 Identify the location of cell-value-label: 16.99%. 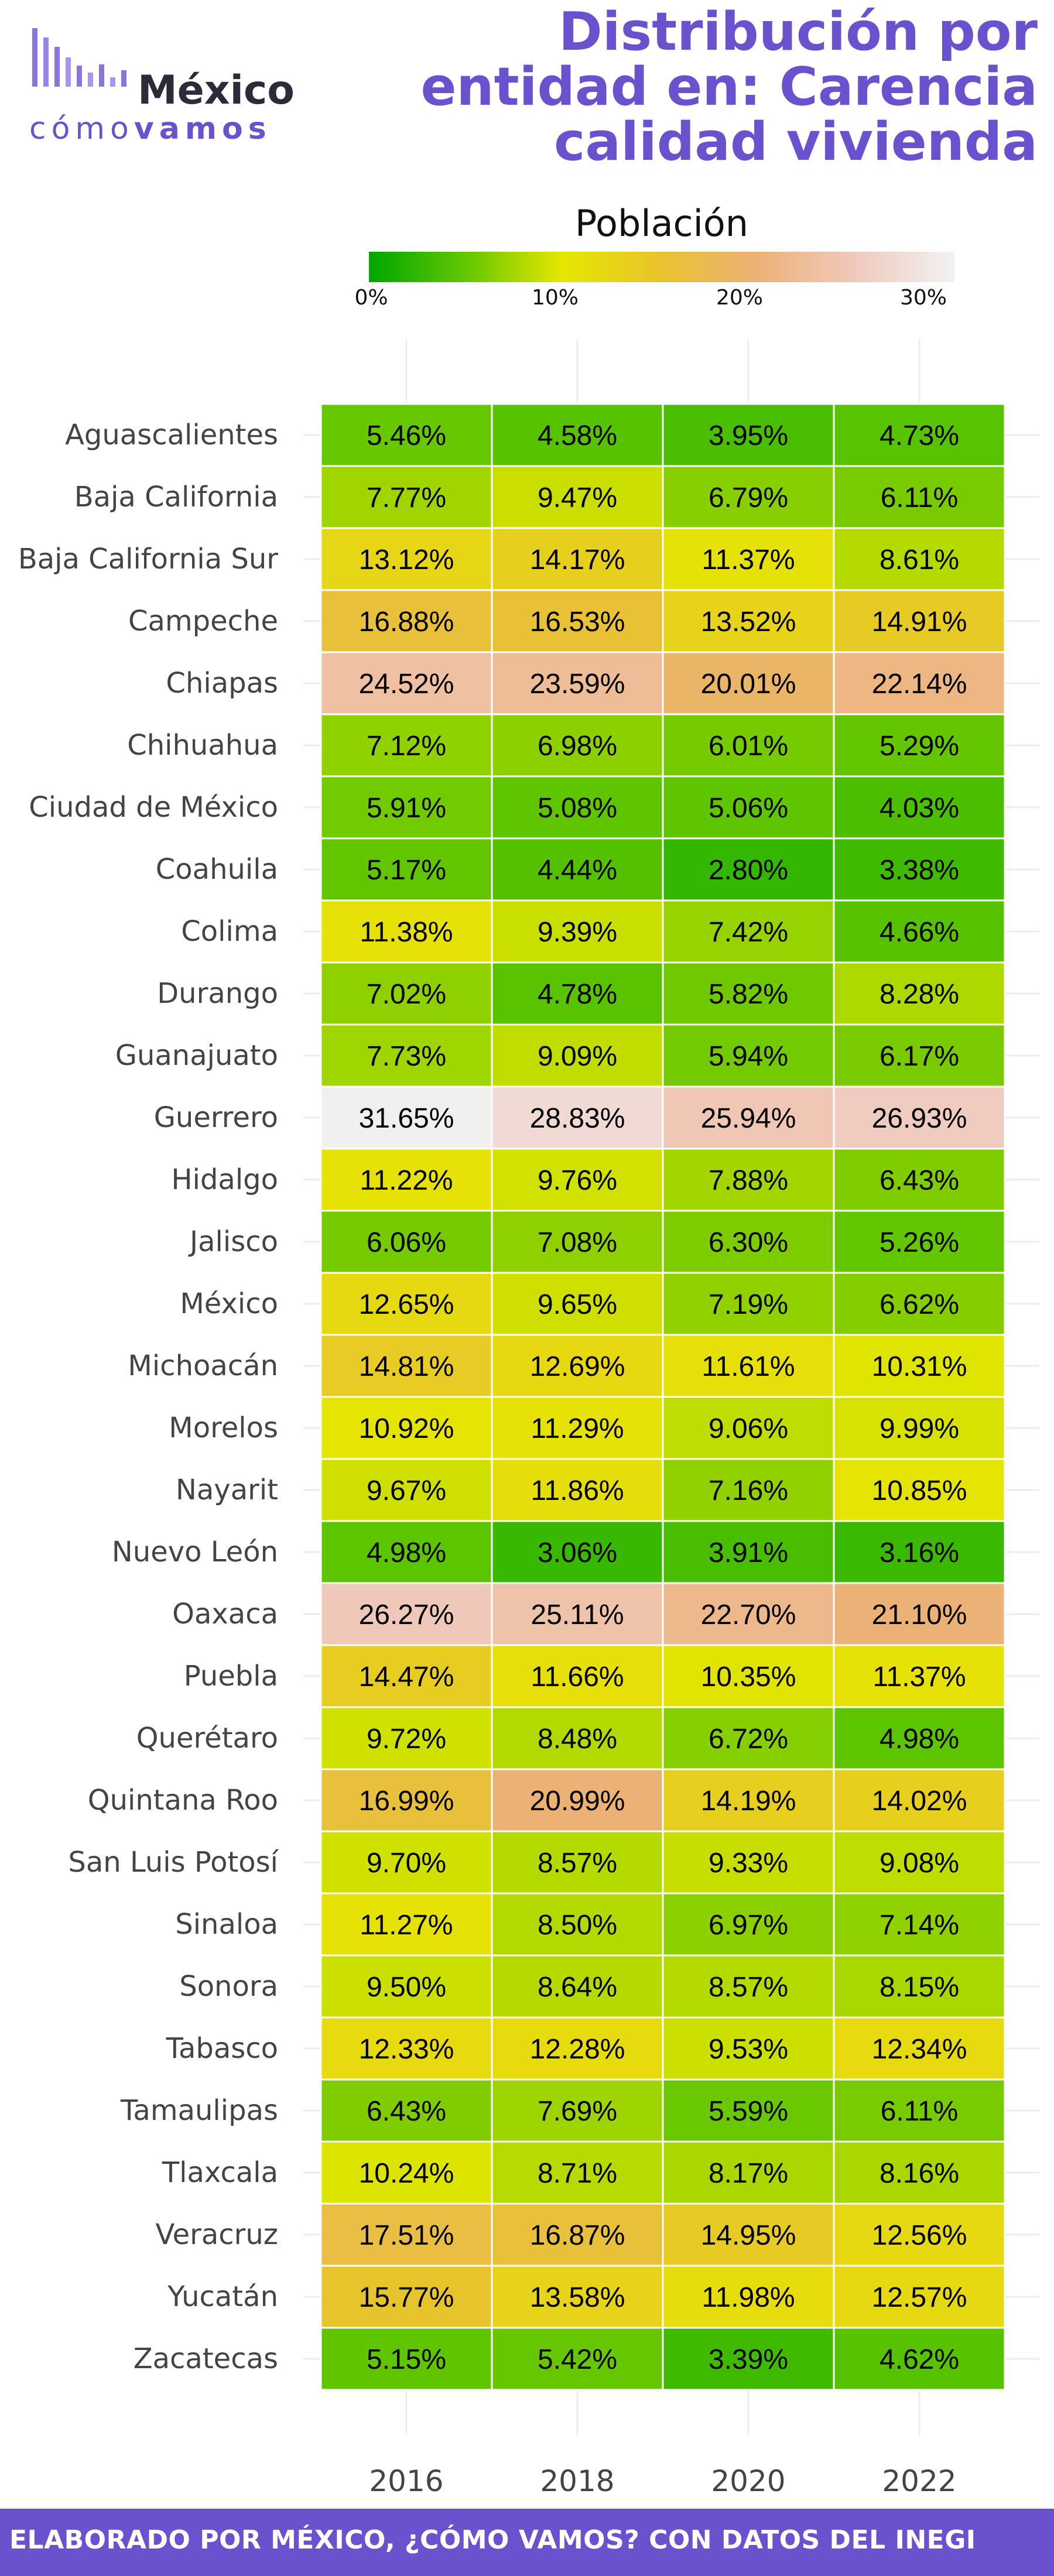
(407, 1801).